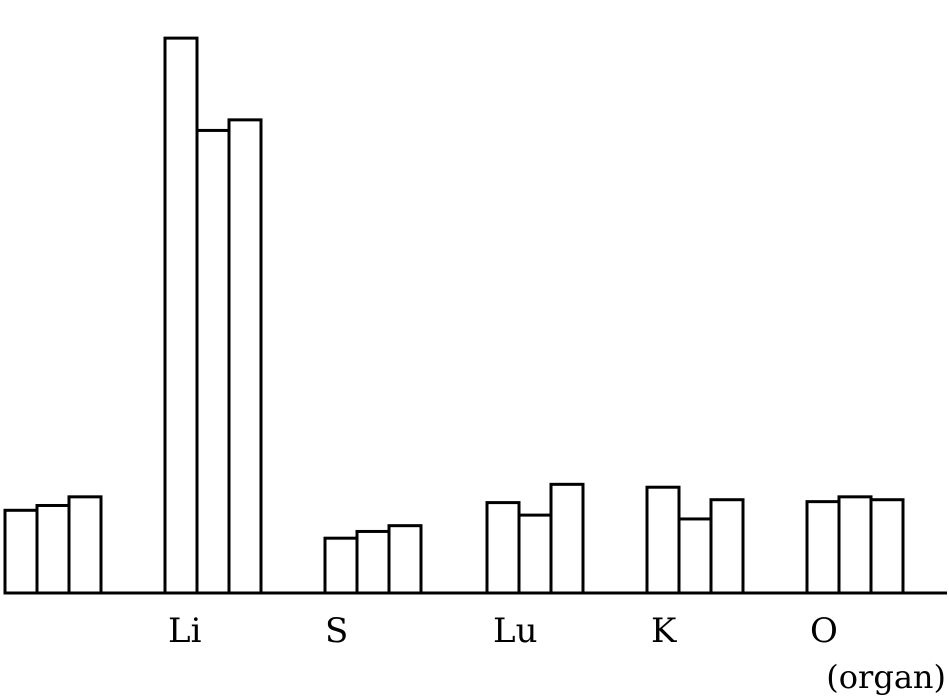 The image size is (949, 700). What do you see at coordinates (515, 631) in the screenshot?
I see `tick-label-lu: Lu` at bounding box center [515, 631].